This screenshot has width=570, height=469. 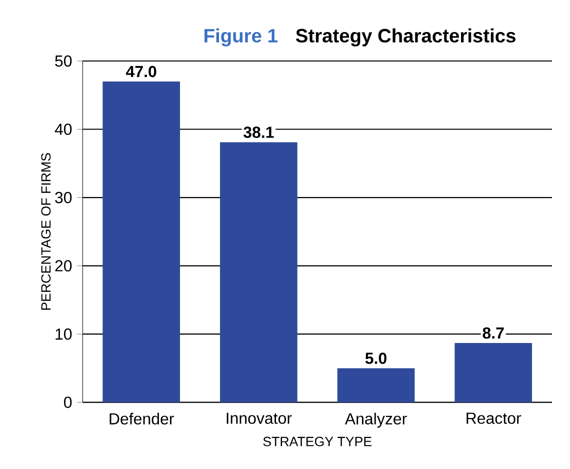 I want to click on data-label: 47.0, so click(x=141, y=72).